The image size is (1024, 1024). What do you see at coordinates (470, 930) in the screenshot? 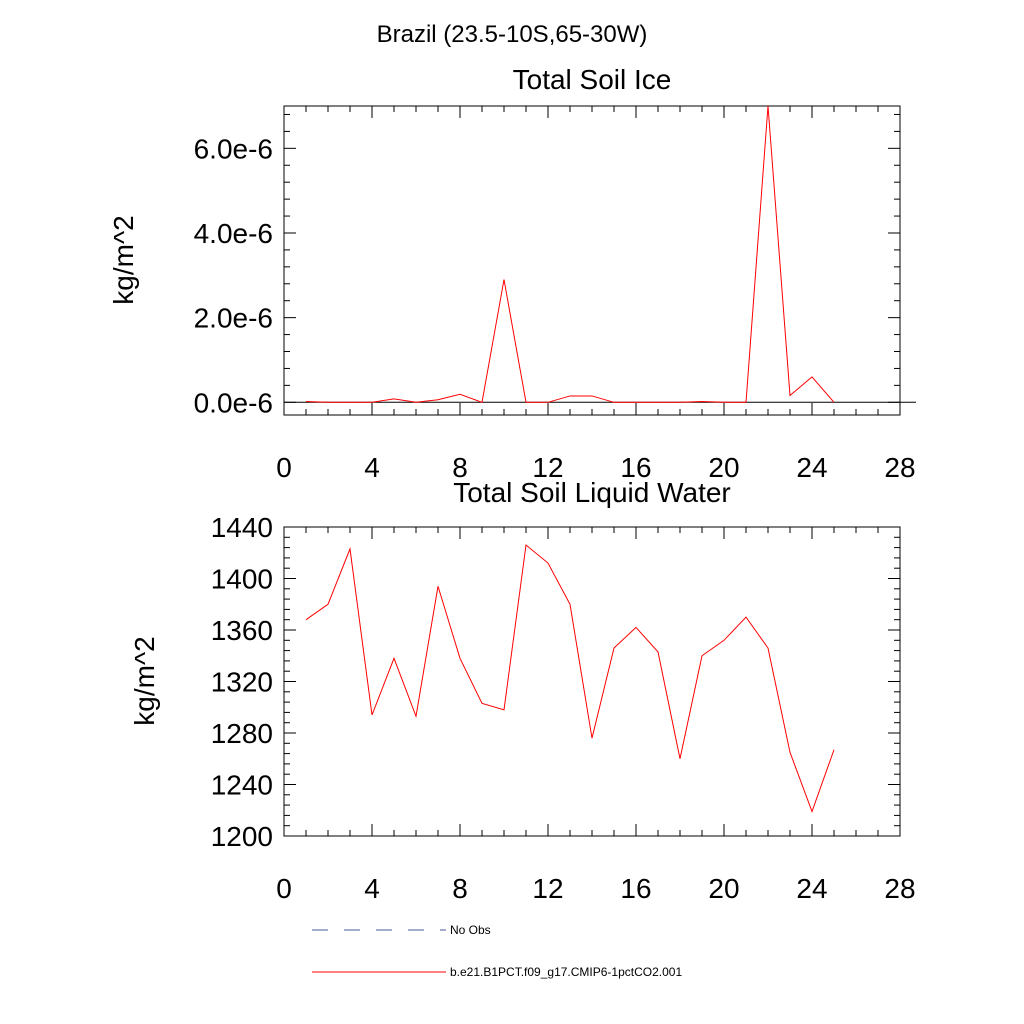
I see `legend-label: No Obs` at bounding box center [470, 930].